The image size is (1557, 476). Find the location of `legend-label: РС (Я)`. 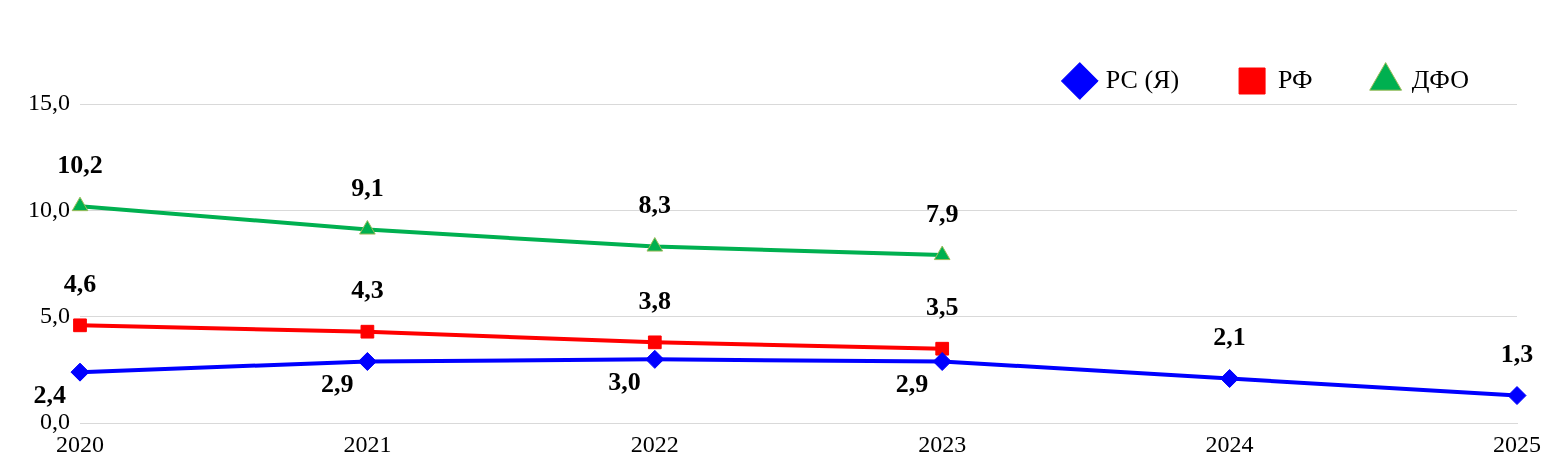

legend-label: РС (Я) is located at coordinates (1142, 79).